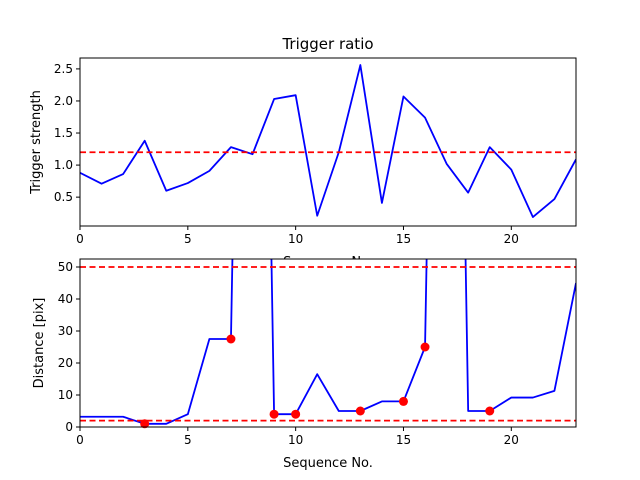  Describe the element at coordinates (65, 395) in the screenshot. I see `y-tick-label: 10` at that location.